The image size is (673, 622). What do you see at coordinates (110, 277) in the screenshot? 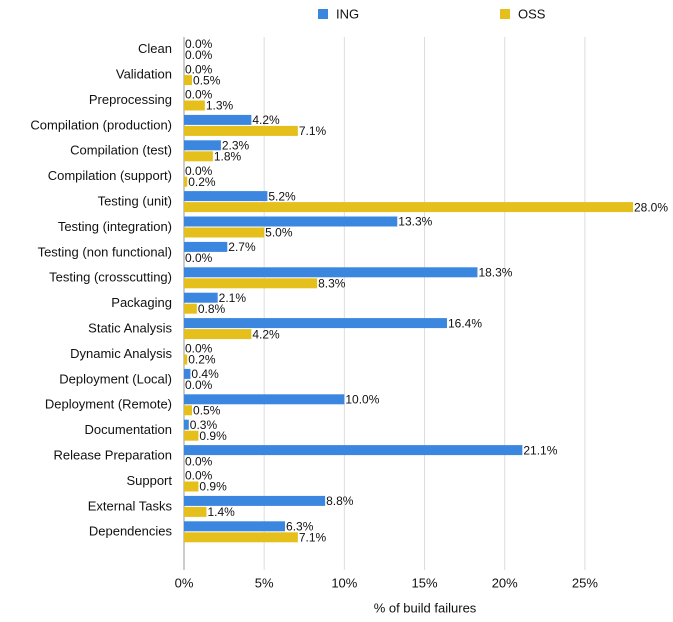
I see `y-tick-label: Testing (crosscutting)` at bounding box center [110, 277].